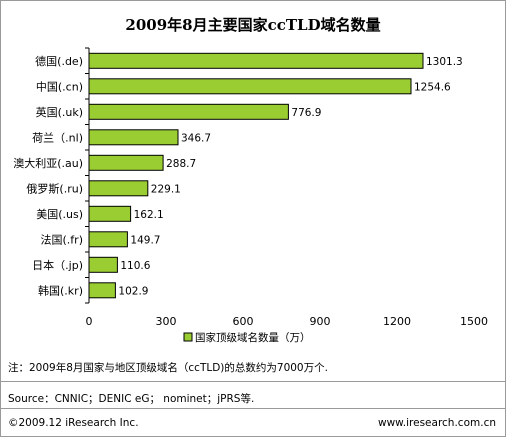  What do you see at coordinates (54, 188) in the screenshot?
I see `category-label: 俄罗斯(.ru)` at bounding box center [54, 188].